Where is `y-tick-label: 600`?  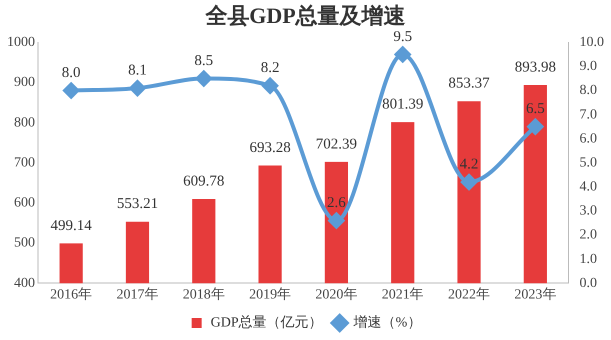
y-tick-label: 600 is located at coordinates (24, 203).